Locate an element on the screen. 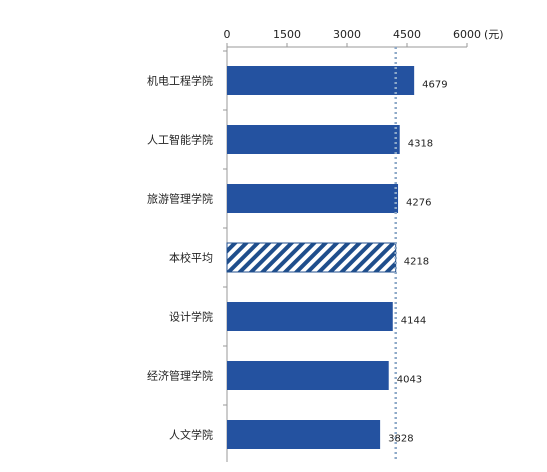  x-tick-label: 0 is located at coordinates (227, 34).